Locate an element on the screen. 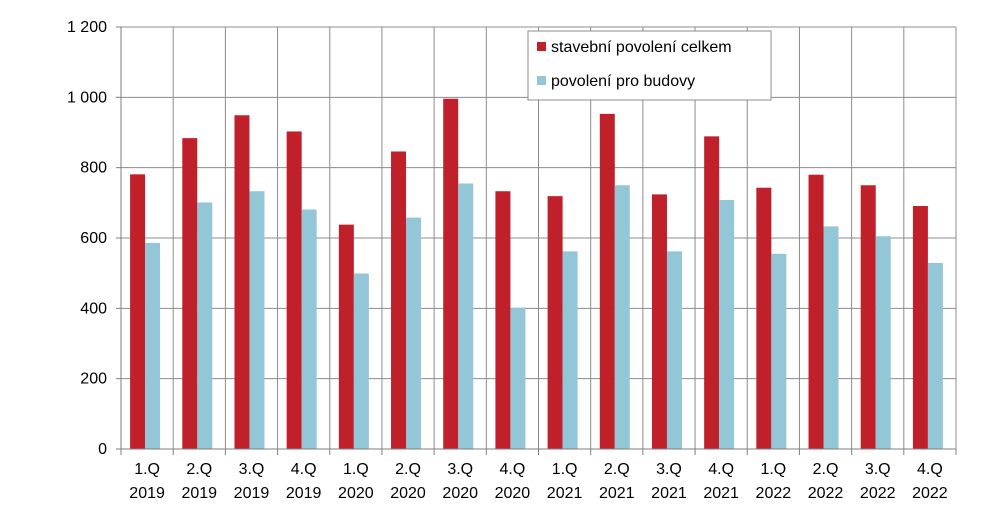  y-tick-label: 200 is located at coordinates (93, 379).